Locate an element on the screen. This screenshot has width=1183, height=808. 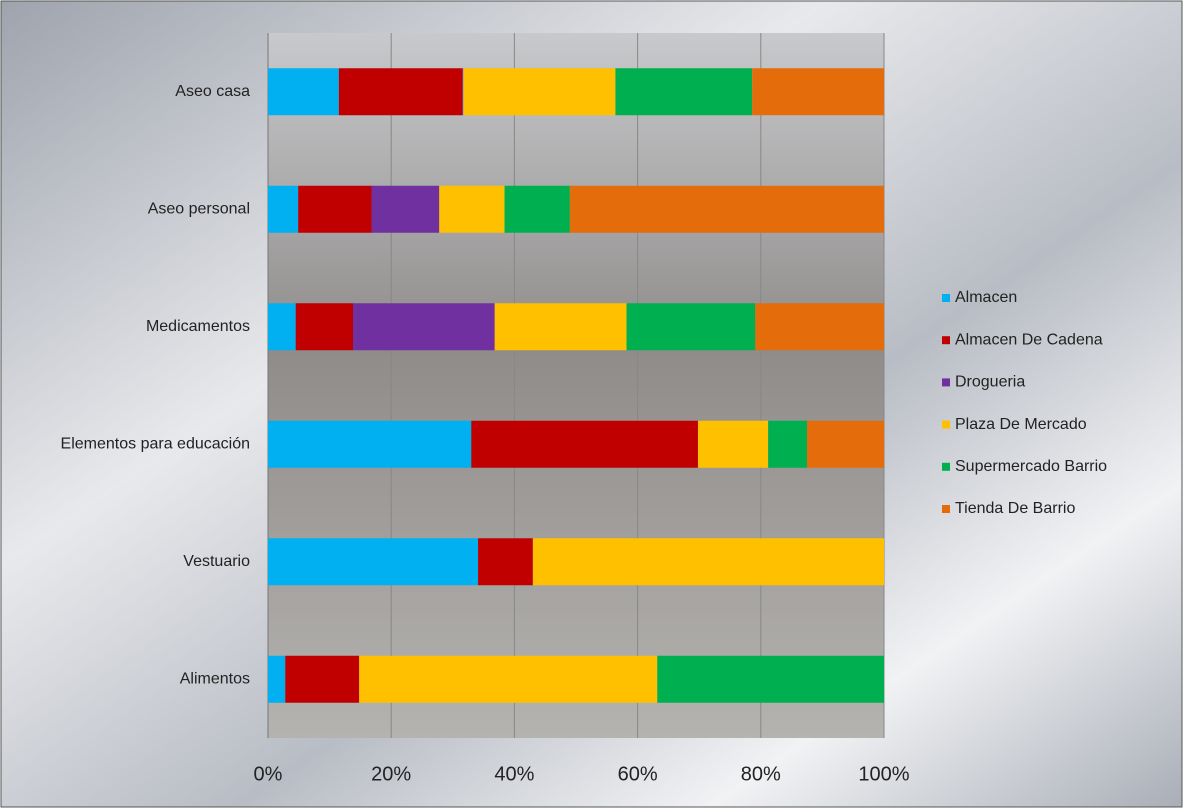
y-tick-label: Alimentos is located at coordinates (215, 678).